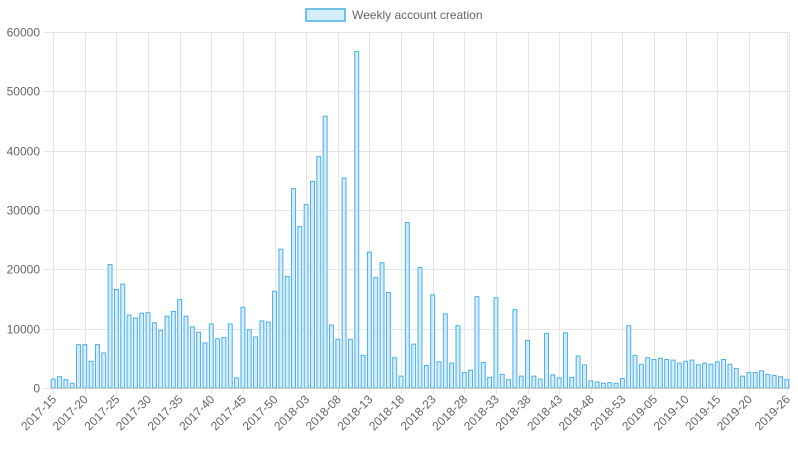 This screenshot has height=455, width=798. I want to click on legend-swatch, so click(325, 15).